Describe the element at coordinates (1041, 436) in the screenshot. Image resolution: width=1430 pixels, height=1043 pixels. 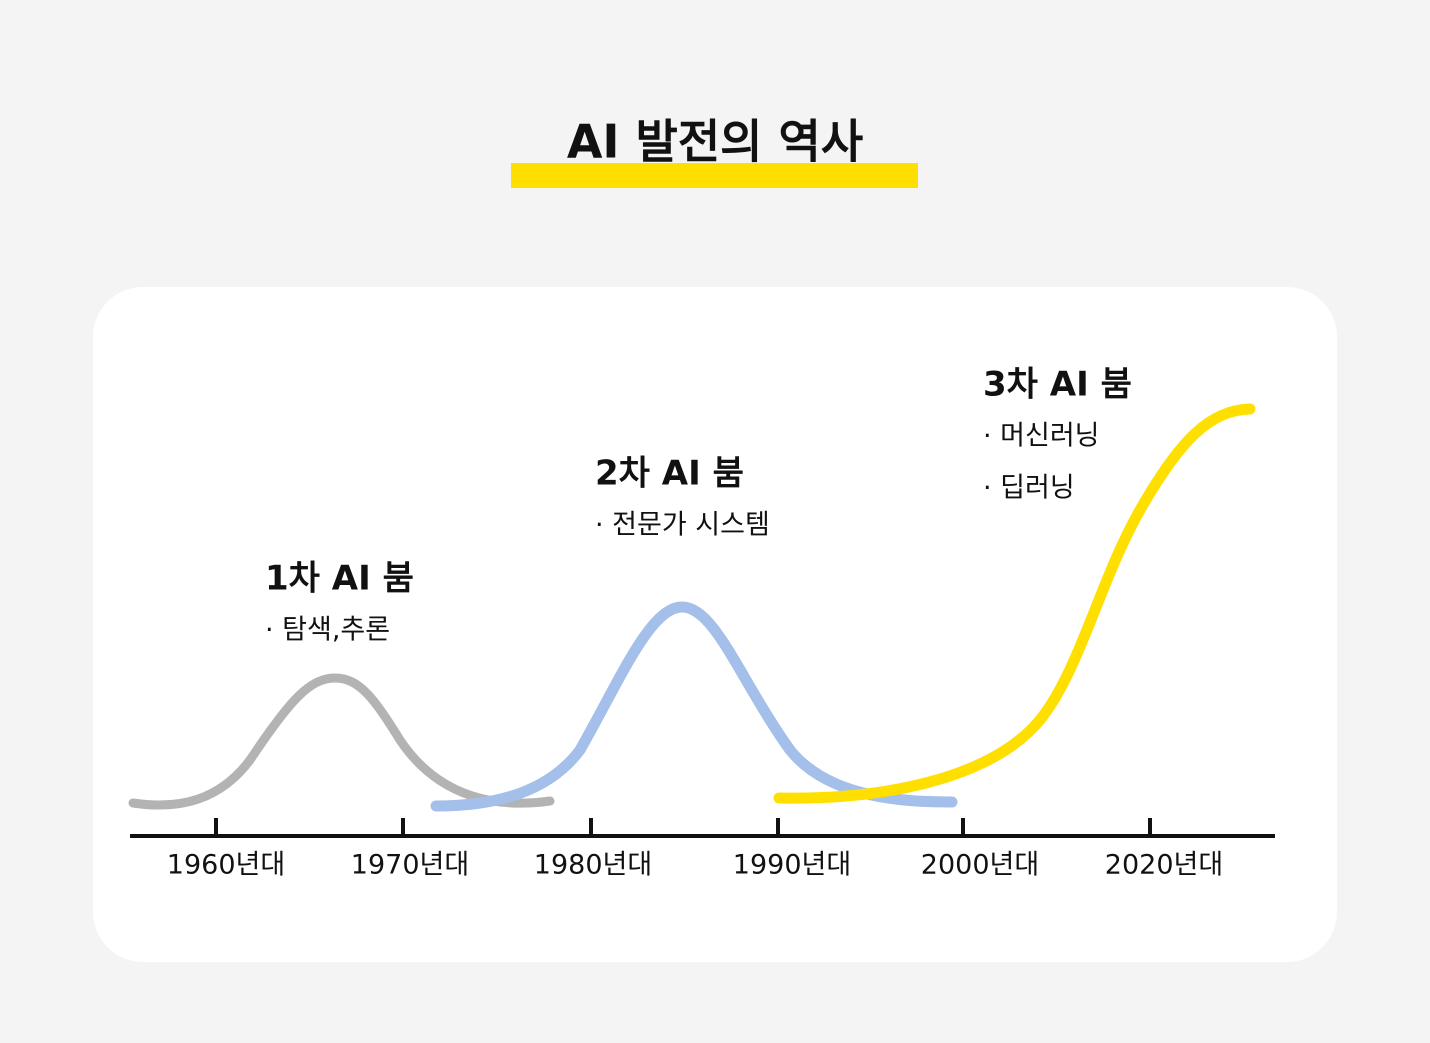
I see `boom-item: · 머신러닝` at that location.